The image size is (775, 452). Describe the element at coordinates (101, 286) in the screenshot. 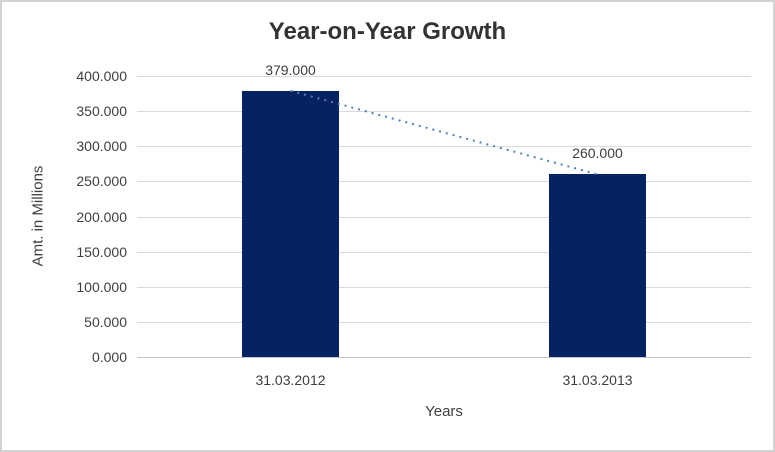

I see `y-tick-label: 100.000` at that location.